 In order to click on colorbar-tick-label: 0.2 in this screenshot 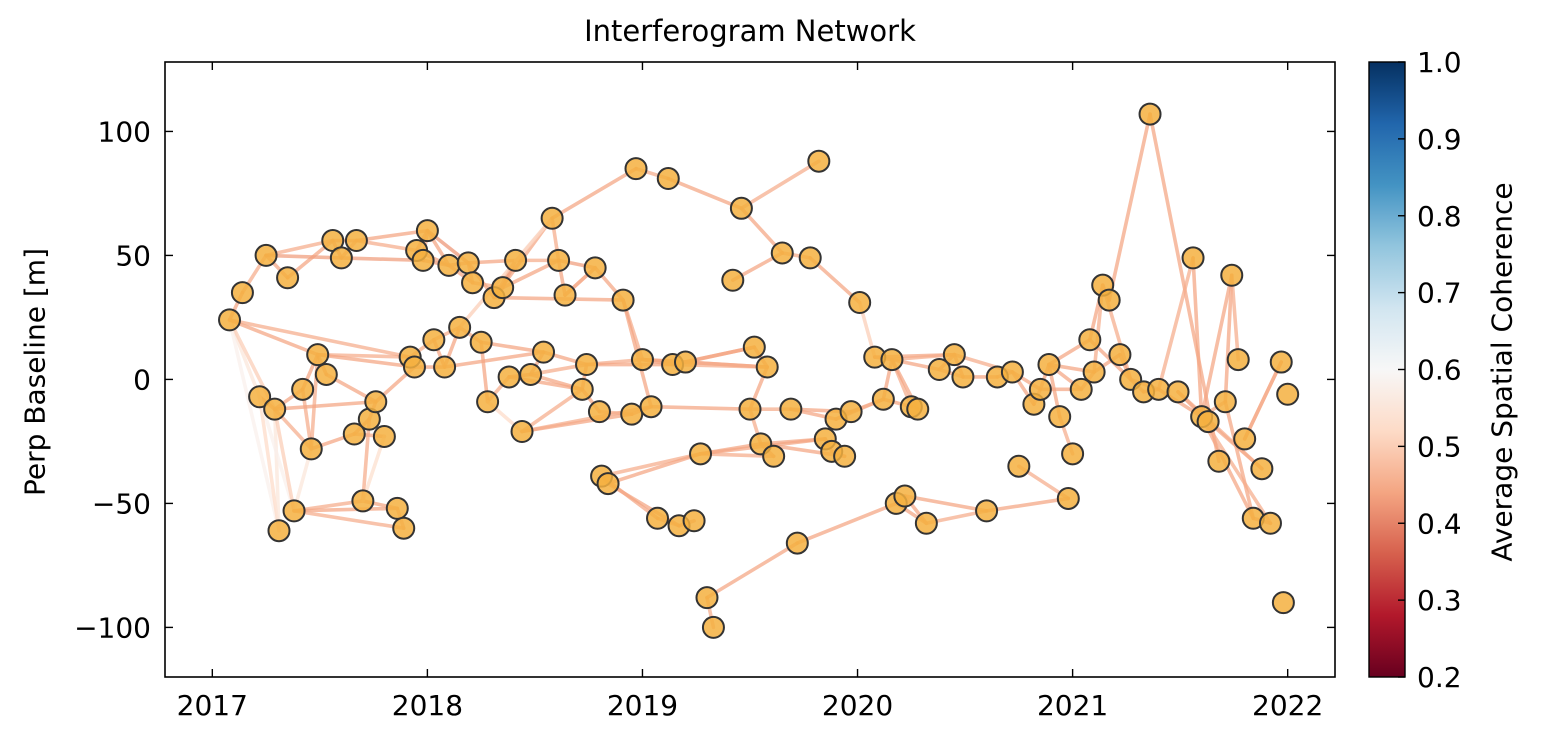, I will do `click(1439, 677)`.